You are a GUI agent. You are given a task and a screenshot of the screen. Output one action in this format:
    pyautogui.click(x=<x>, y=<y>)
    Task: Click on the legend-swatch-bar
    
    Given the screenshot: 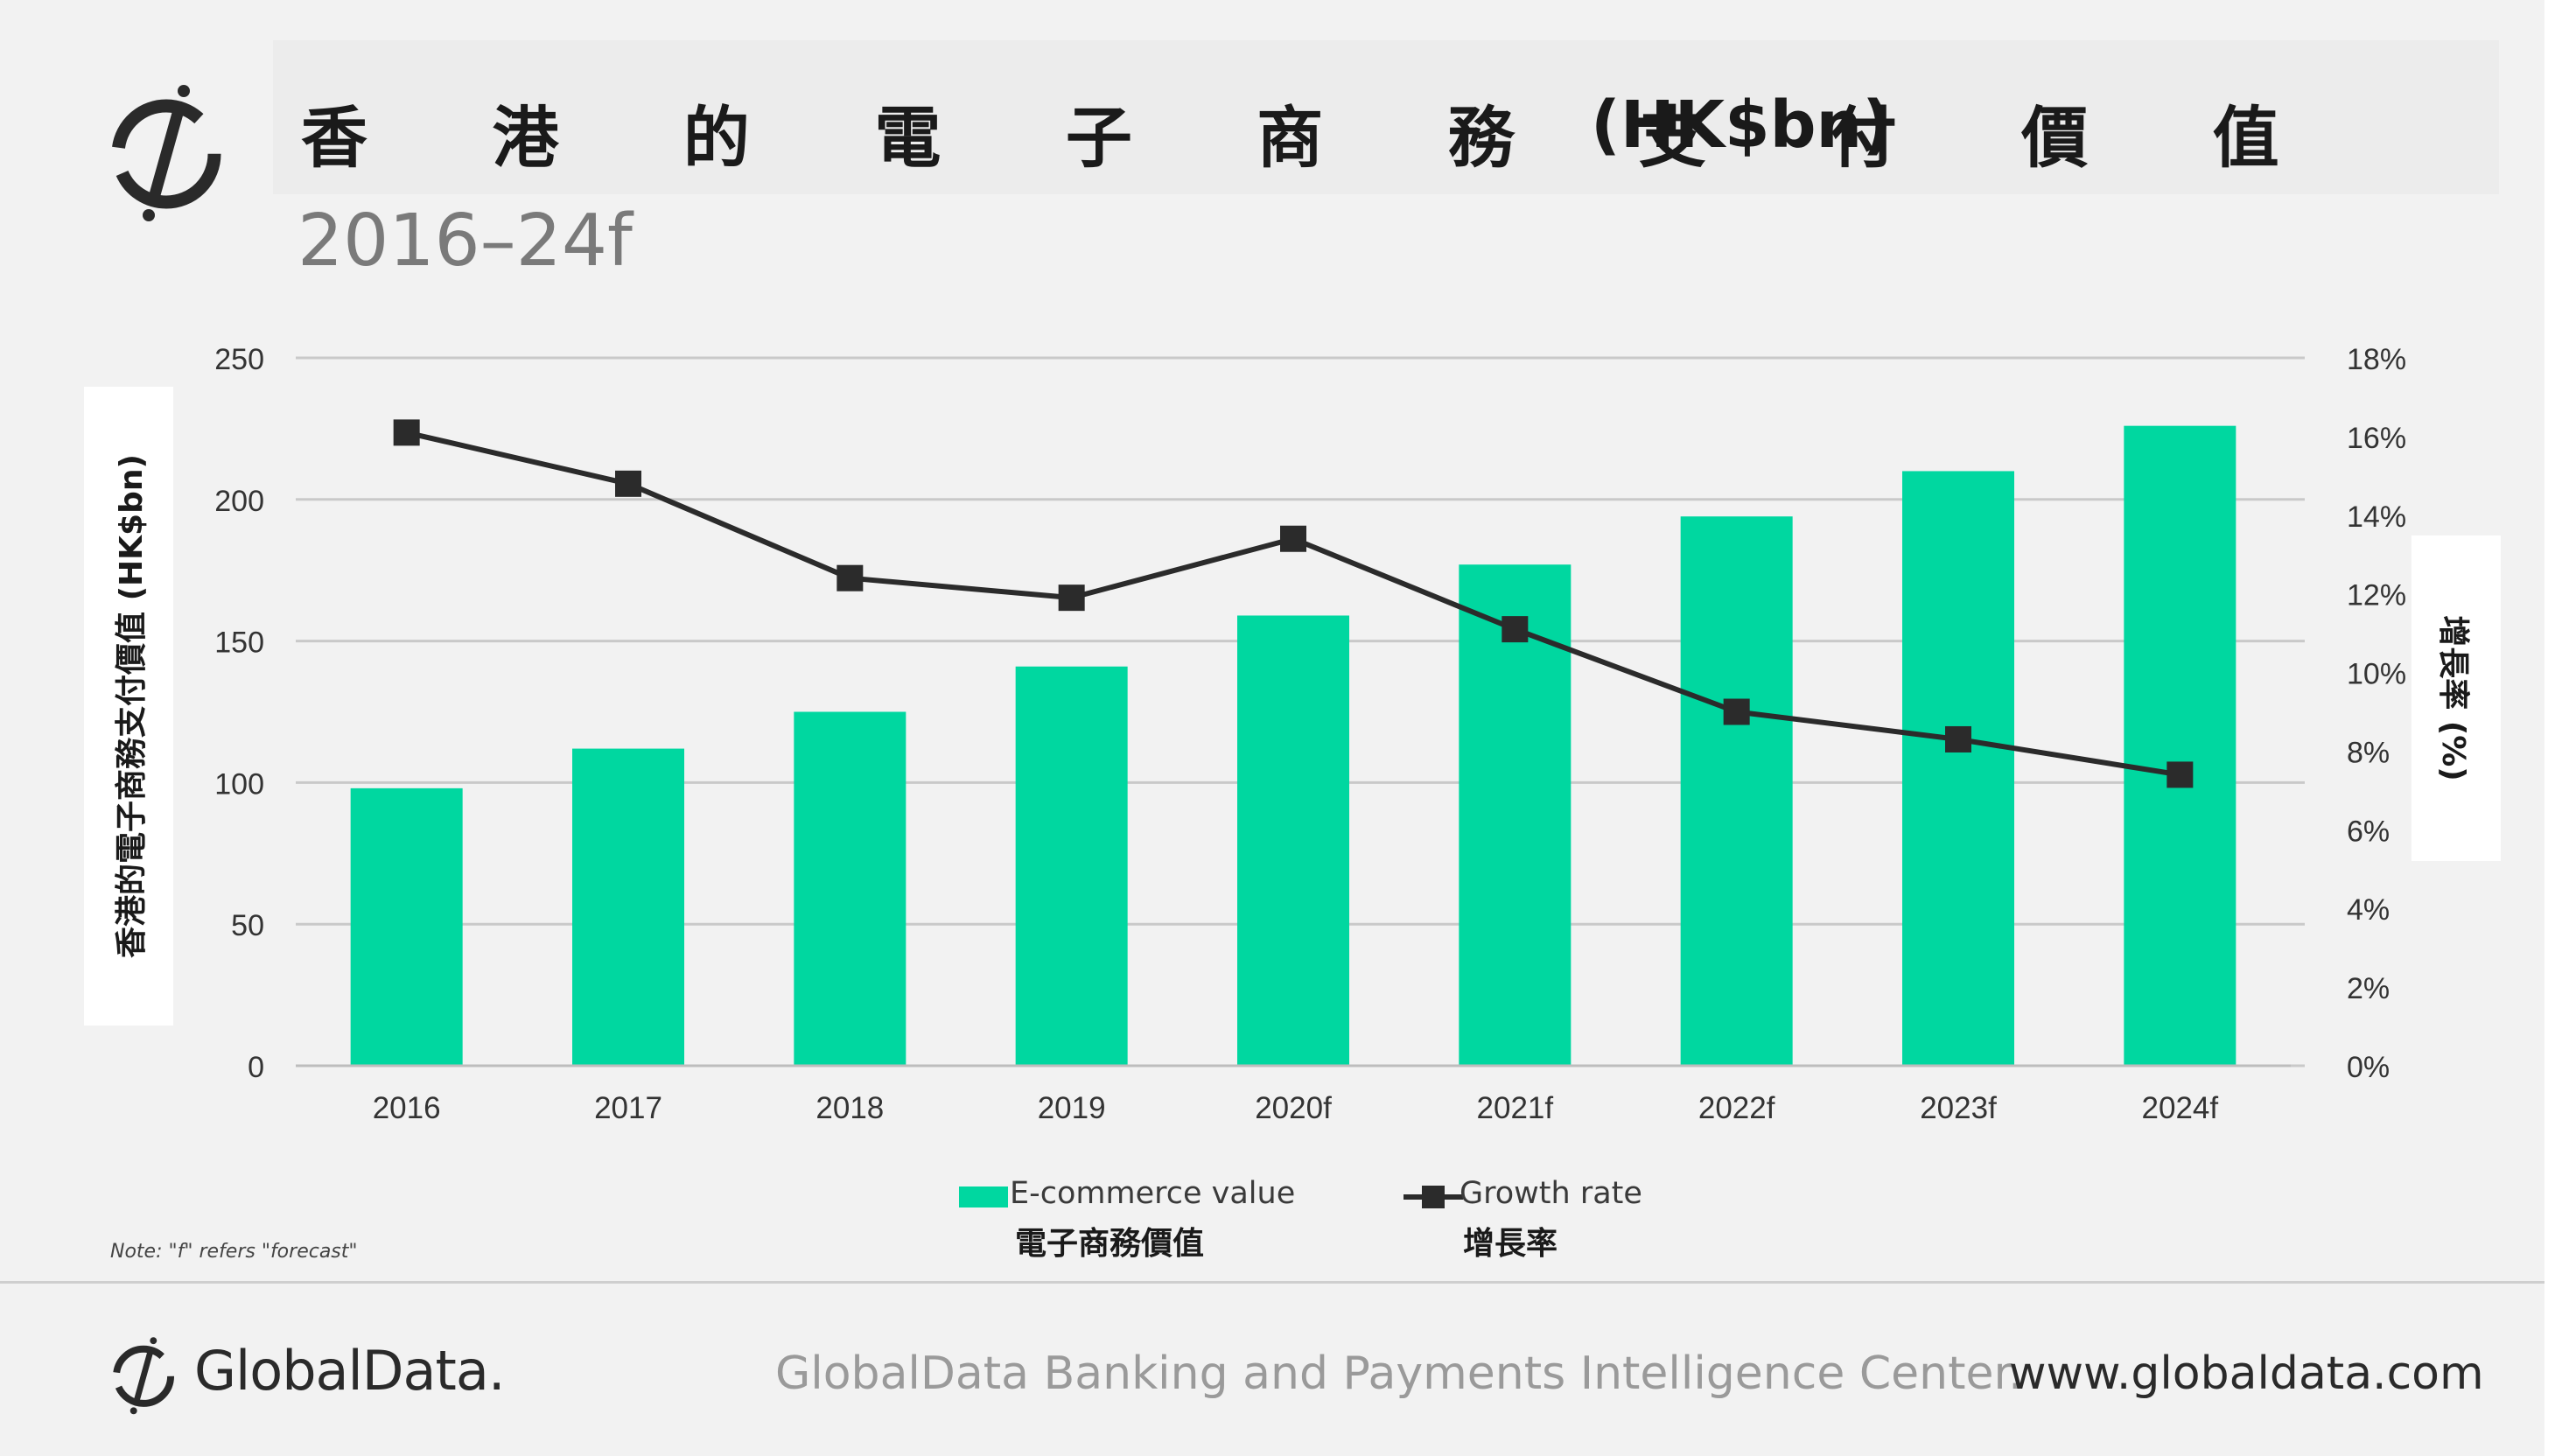 What is the action you would take?
    pyautogui.click(x=983, y=1197)
    